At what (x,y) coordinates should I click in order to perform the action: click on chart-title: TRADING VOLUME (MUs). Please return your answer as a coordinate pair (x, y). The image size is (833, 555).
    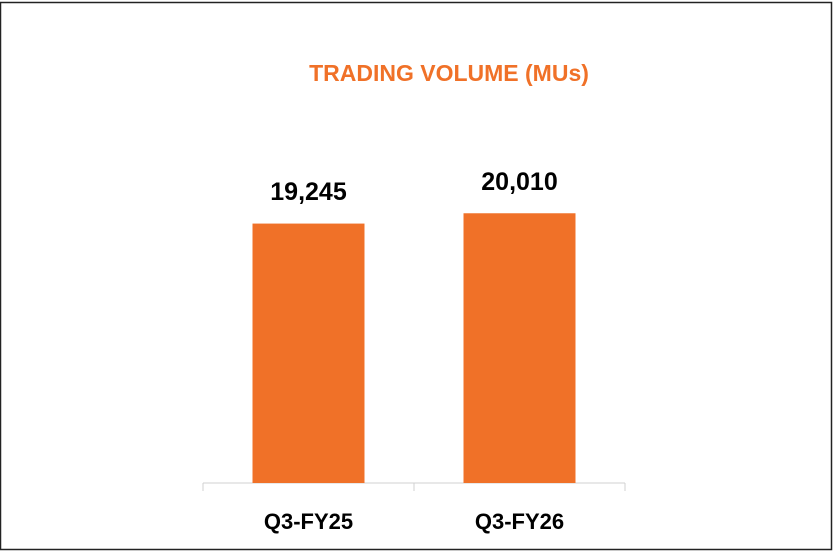
    Looking at the image, I should click on (449, 73).